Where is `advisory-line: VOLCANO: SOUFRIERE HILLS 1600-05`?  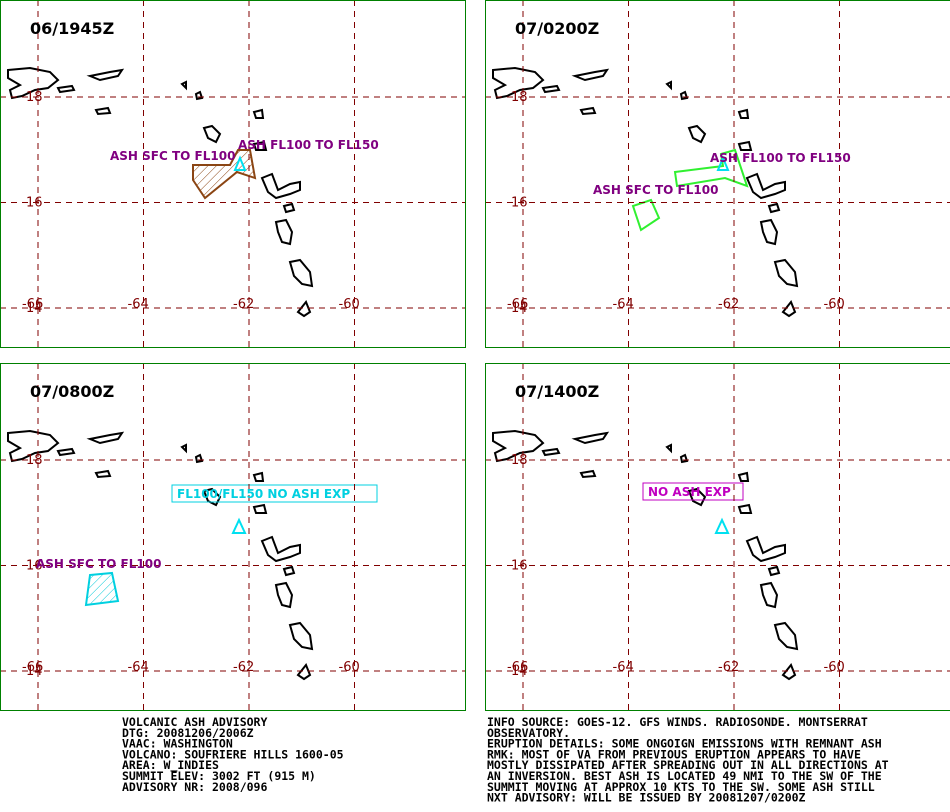 advisory-line: VOLCANO: SOUFRIERE HILLS 1600-05 is located at coordinates (233, 754).